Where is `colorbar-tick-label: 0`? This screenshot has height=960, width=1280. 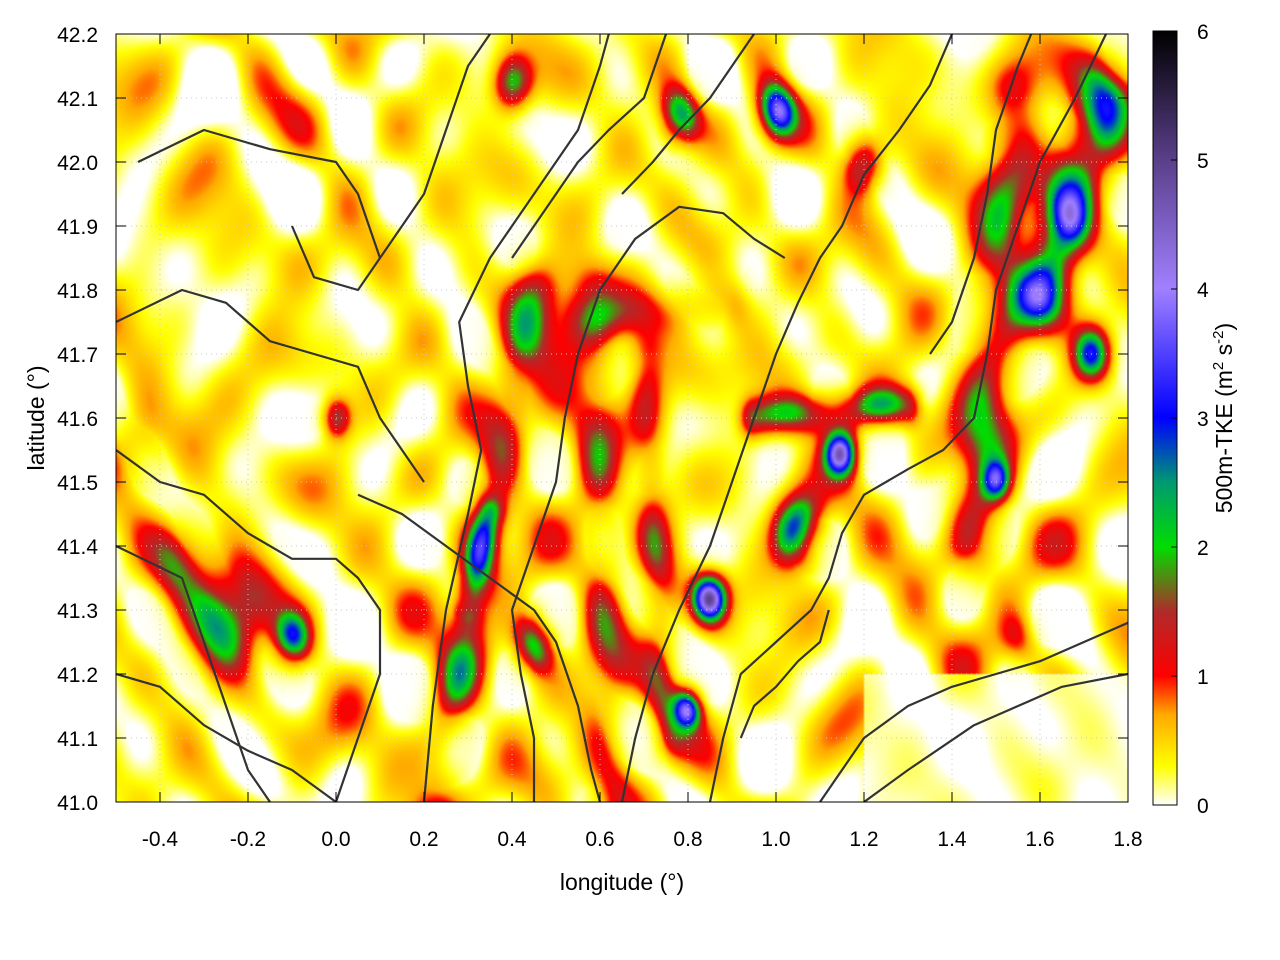
colorbar-tick-label: 0 is located at coordinates (1203, 806).